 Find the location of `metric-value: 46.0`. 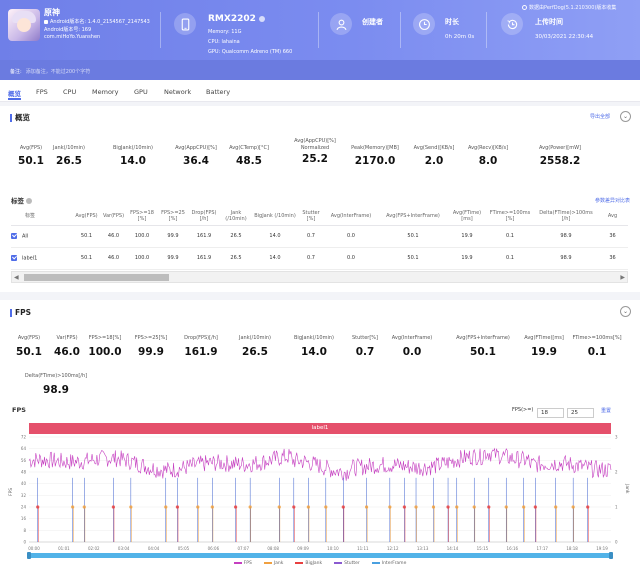

metric-value: 46.0 is located at coordinates (67, 351).